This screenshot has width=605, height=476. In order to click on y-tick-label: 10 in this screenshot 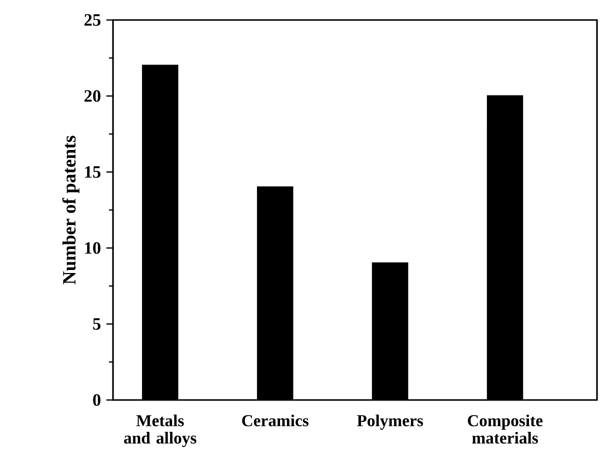, I will do `click(92, 248)`.